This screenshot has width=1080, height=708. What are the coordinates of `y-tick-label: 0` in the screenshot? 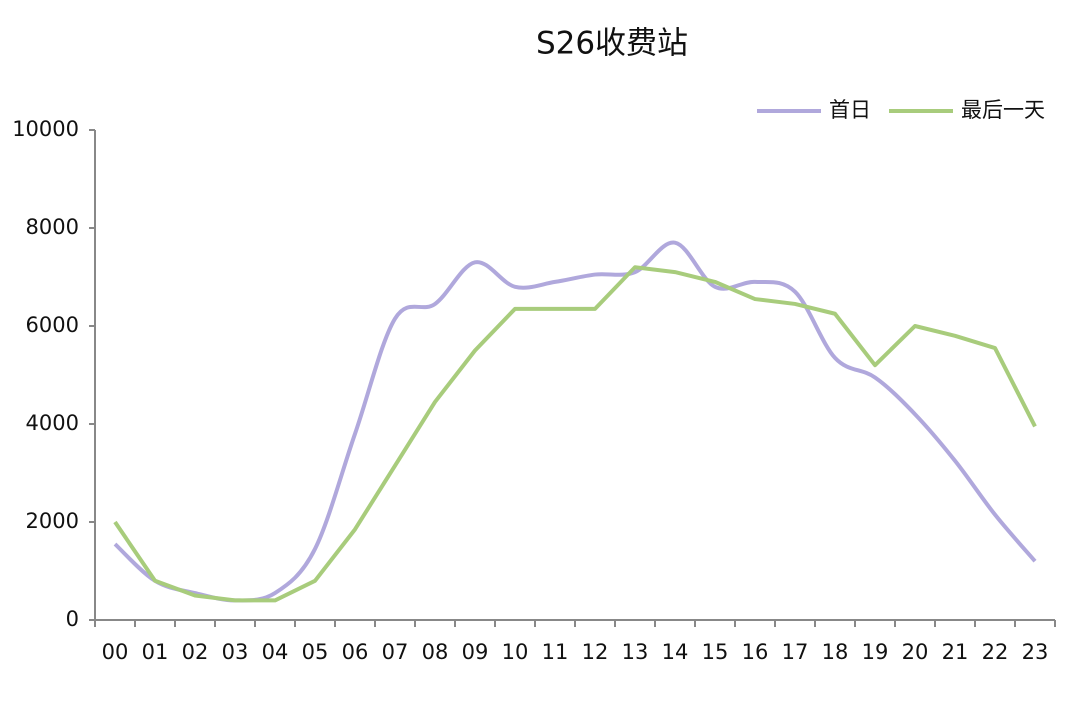 It's located at (72, 619).